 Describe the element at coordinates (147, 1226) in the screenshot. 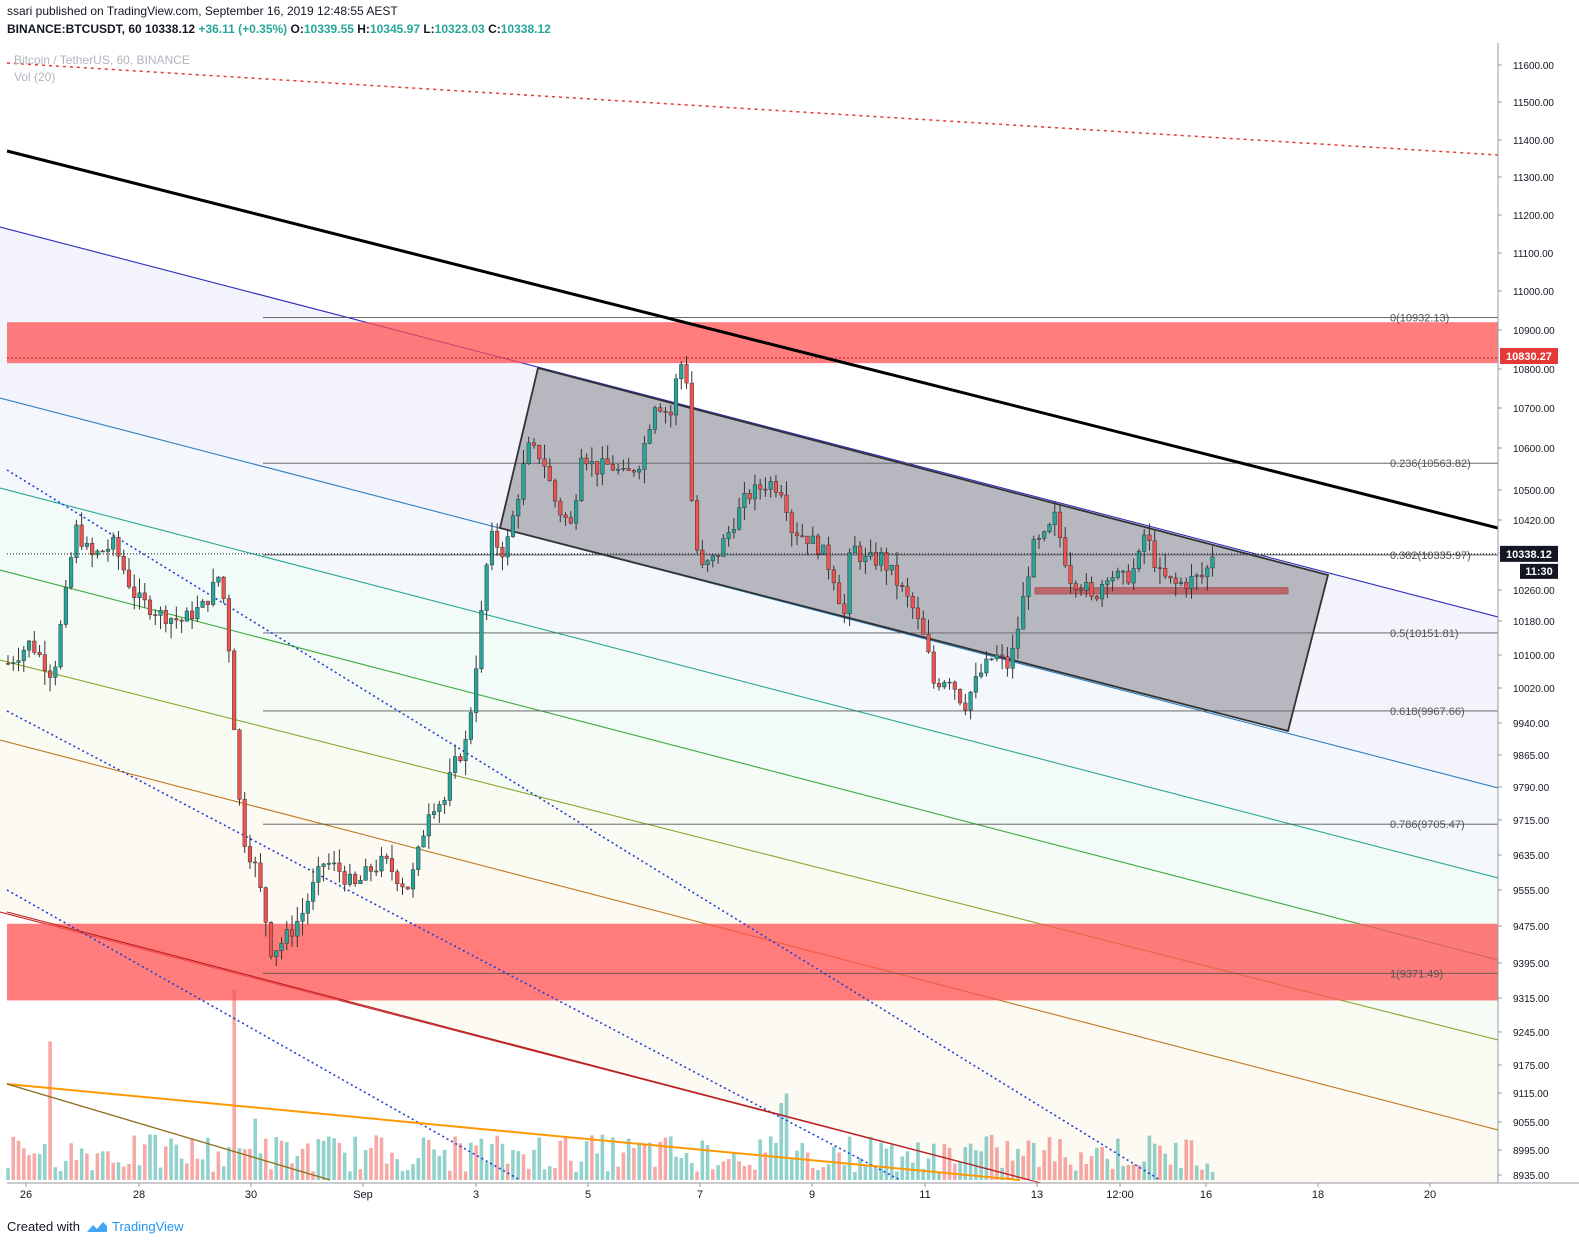

I see `tradingview-brand: TradingView` at that location.